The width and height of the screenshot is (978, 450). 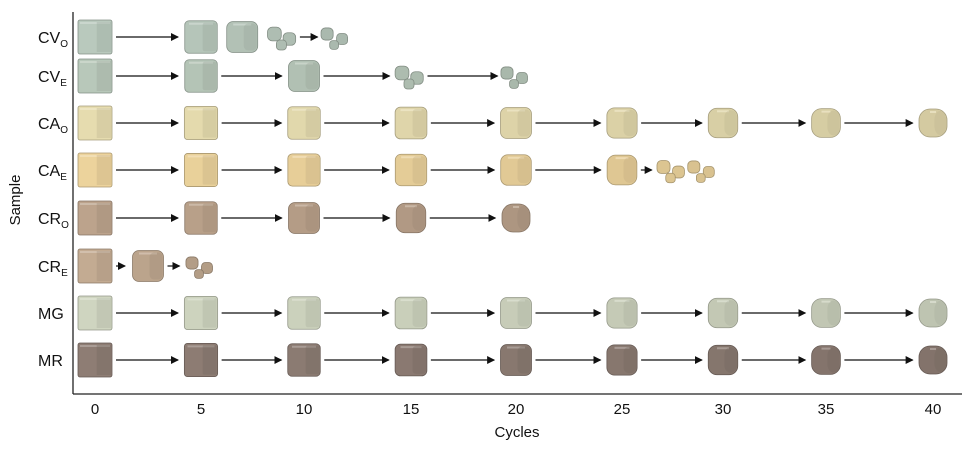 I want to click on row-label: CAO, so click(x=53, y=126).